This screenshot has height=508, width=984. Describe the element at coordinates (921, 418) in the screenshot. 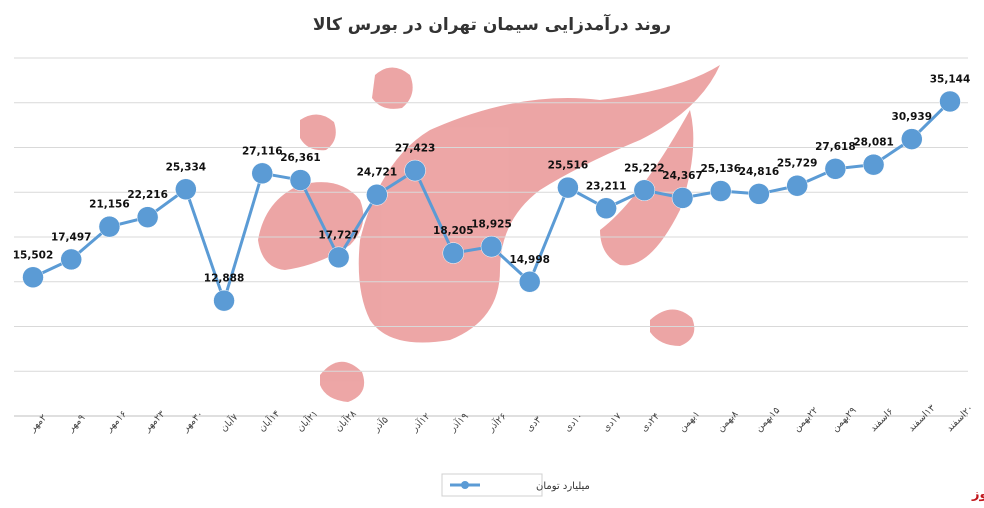

I see `x-tick-label: ۱۳اسفند` at that location.